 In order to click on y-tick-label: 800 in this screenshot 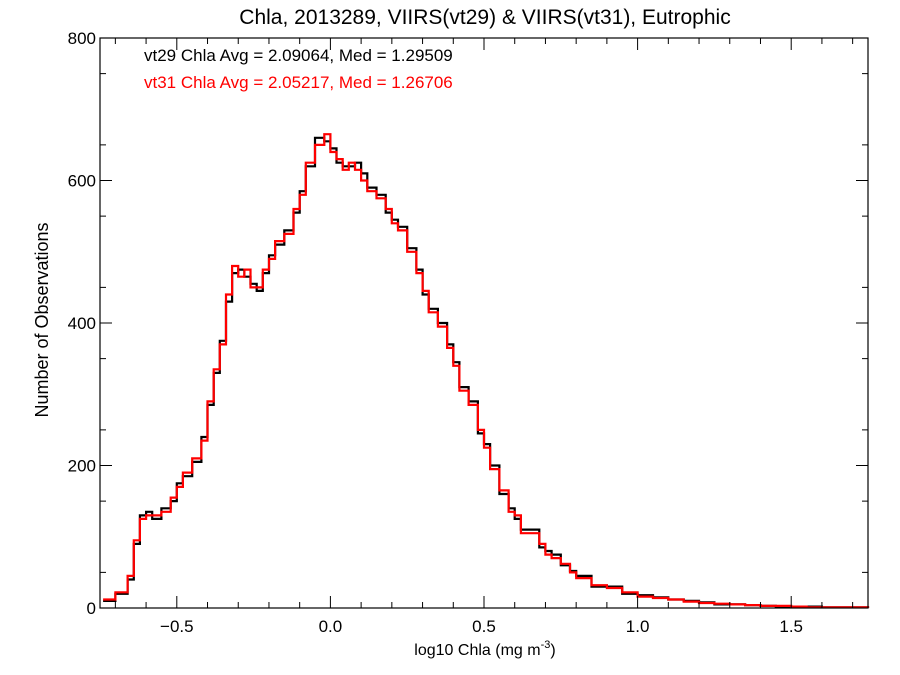, I will do `click(82, 38)`.